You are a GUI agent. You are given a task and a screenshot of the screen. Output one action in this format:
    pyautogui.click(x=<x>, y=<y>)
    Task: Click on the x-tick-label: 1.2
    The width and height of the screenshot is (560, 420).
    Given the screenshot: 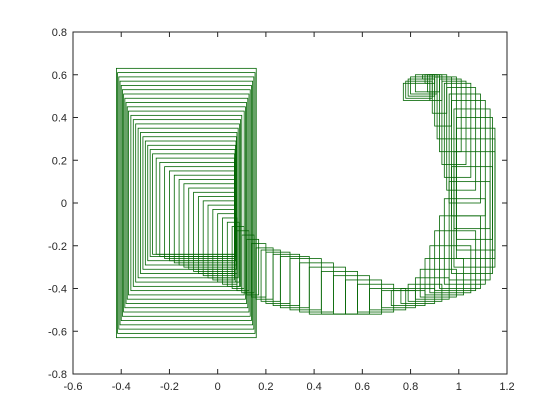 What is the action you would take?
    pyautogui.click(x=506, y=387)
    